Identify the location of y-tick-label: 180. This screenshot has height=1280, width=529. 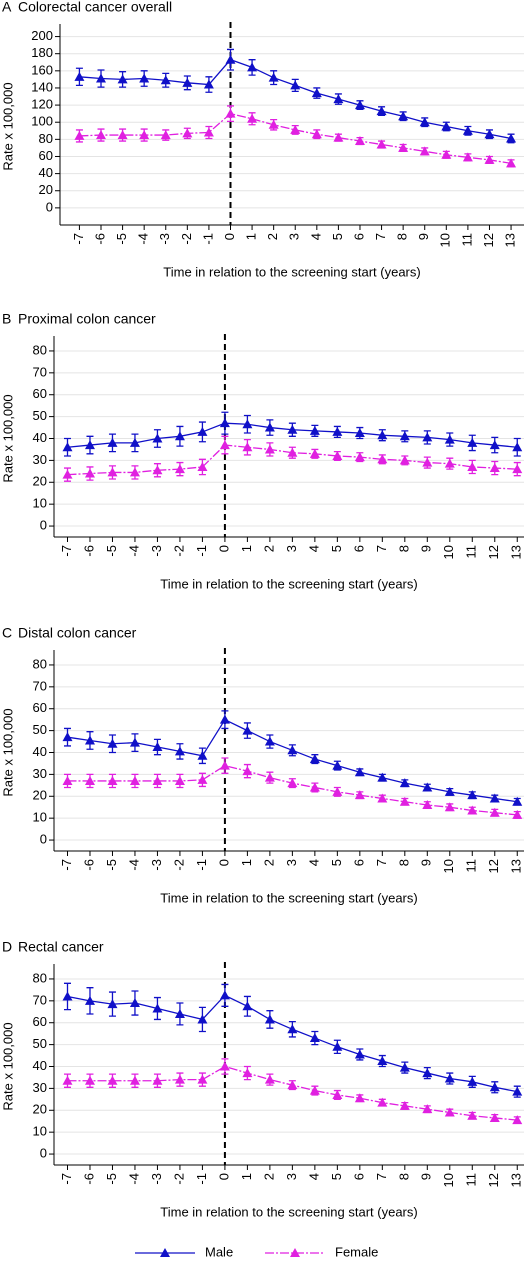
(42, 52).